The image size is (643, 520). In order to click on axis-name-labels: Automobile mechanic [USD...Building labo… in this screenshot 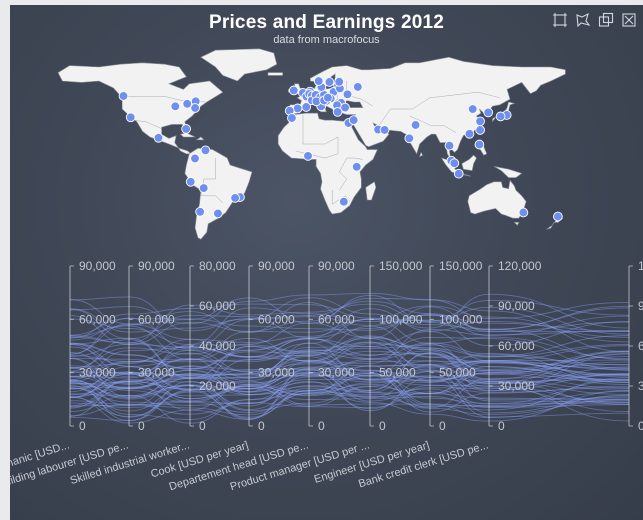, I will do `click(250, 466)`.